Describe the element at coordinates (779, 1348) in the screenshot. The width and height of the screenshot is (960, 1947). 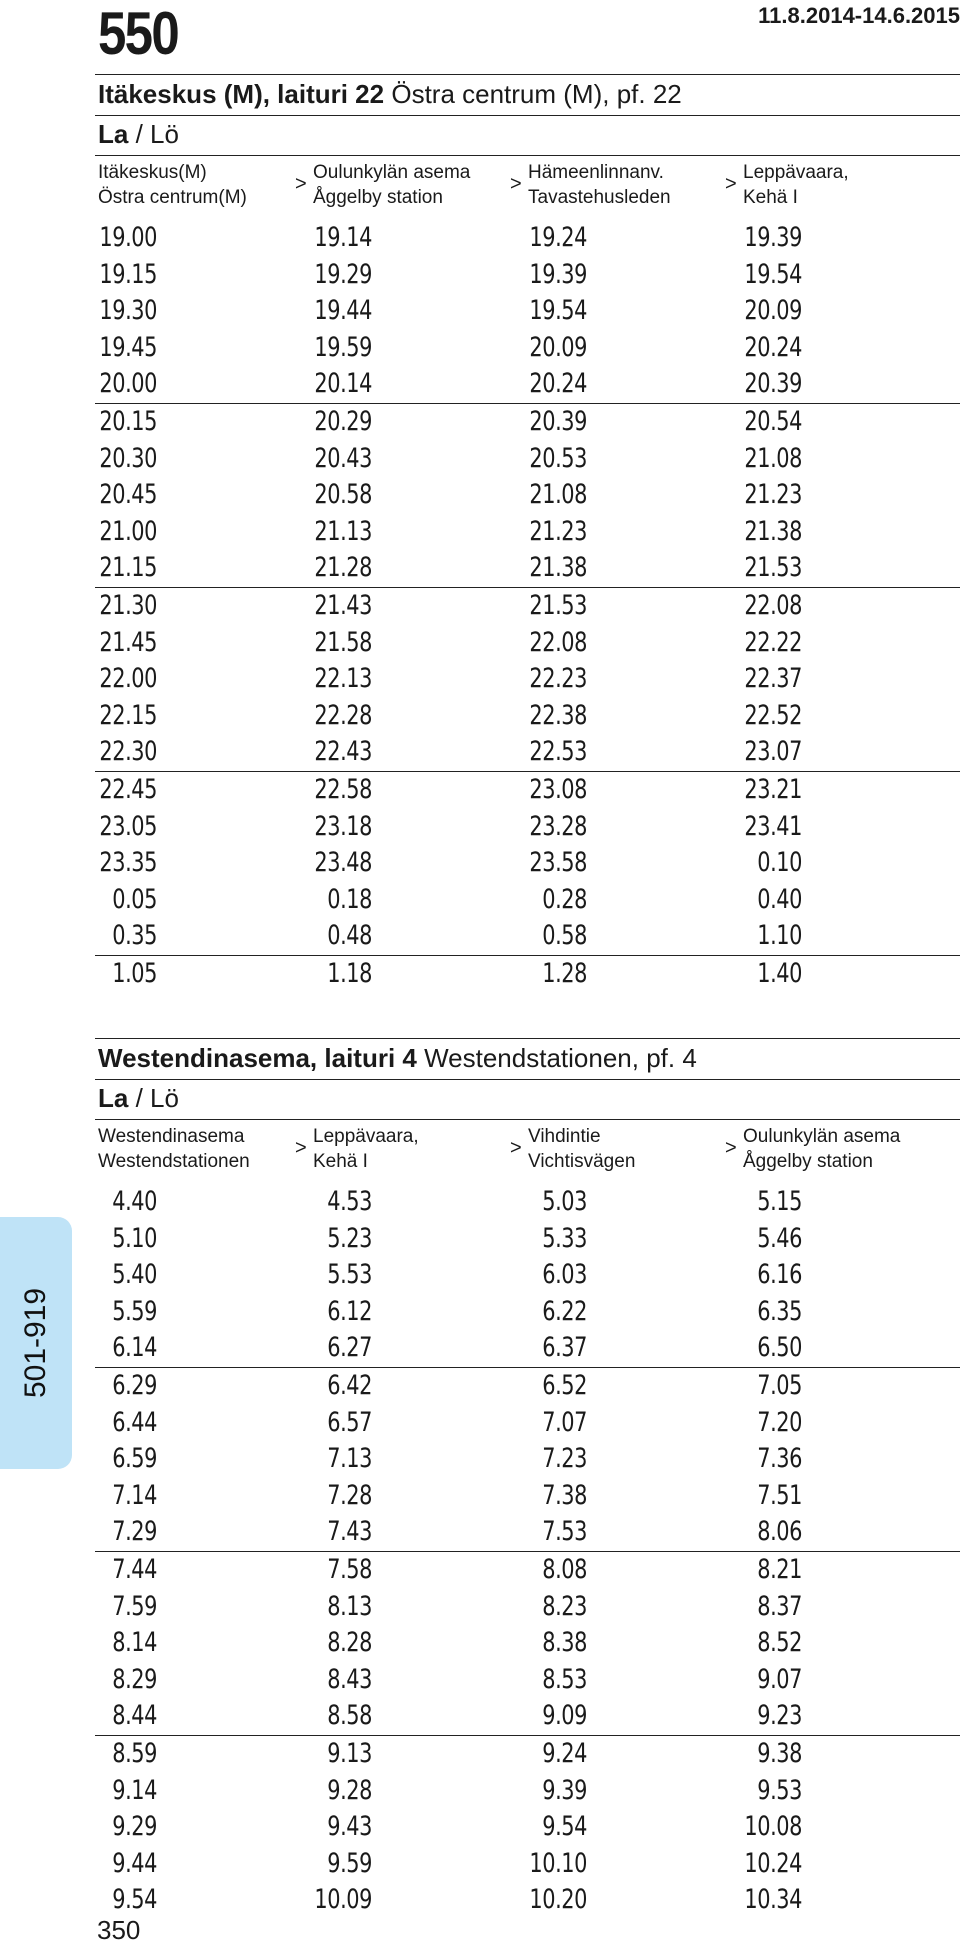
I see `departure-time: 6.50` at that location.